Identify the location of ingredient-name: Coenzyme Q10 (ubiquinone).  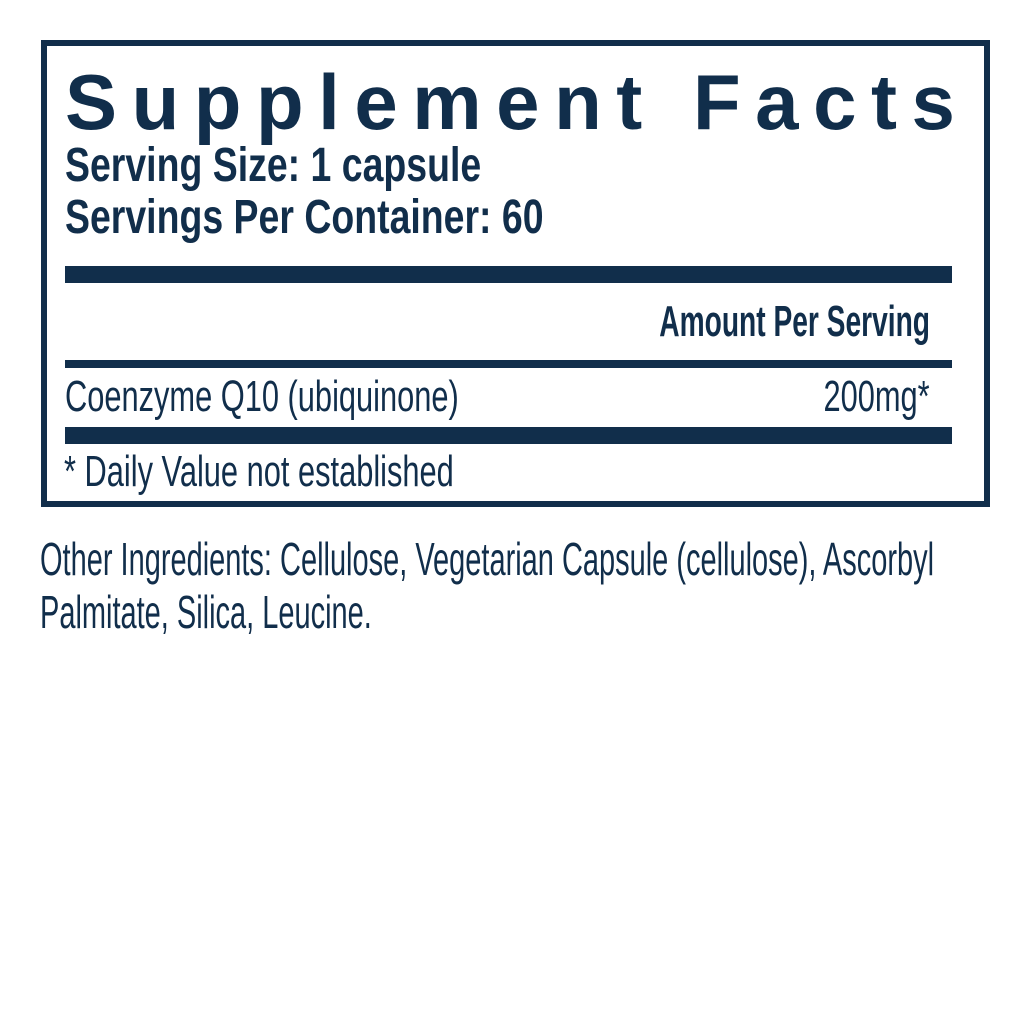
(262, 396).